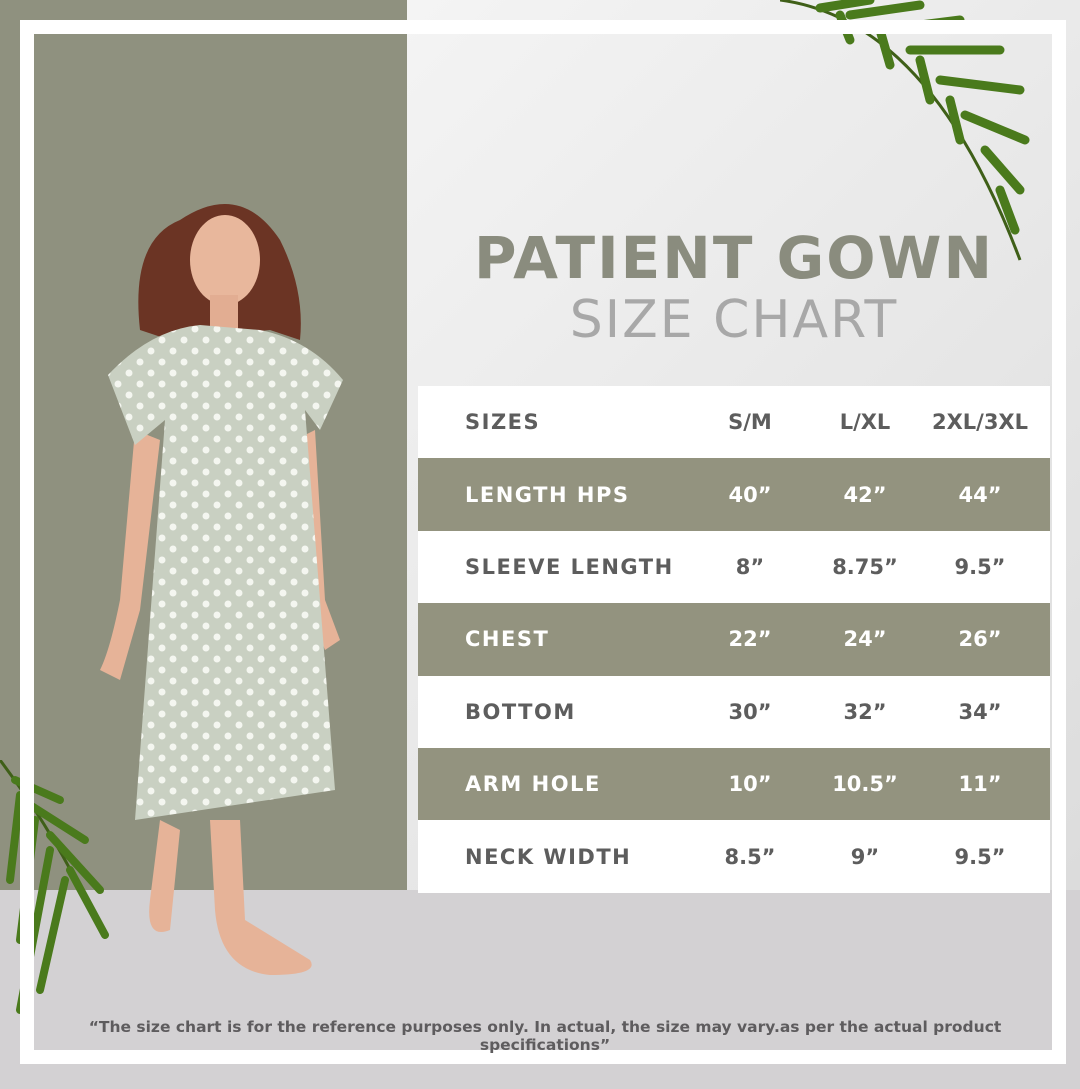  I want to click on size-value: 24”, so click(865, 639).